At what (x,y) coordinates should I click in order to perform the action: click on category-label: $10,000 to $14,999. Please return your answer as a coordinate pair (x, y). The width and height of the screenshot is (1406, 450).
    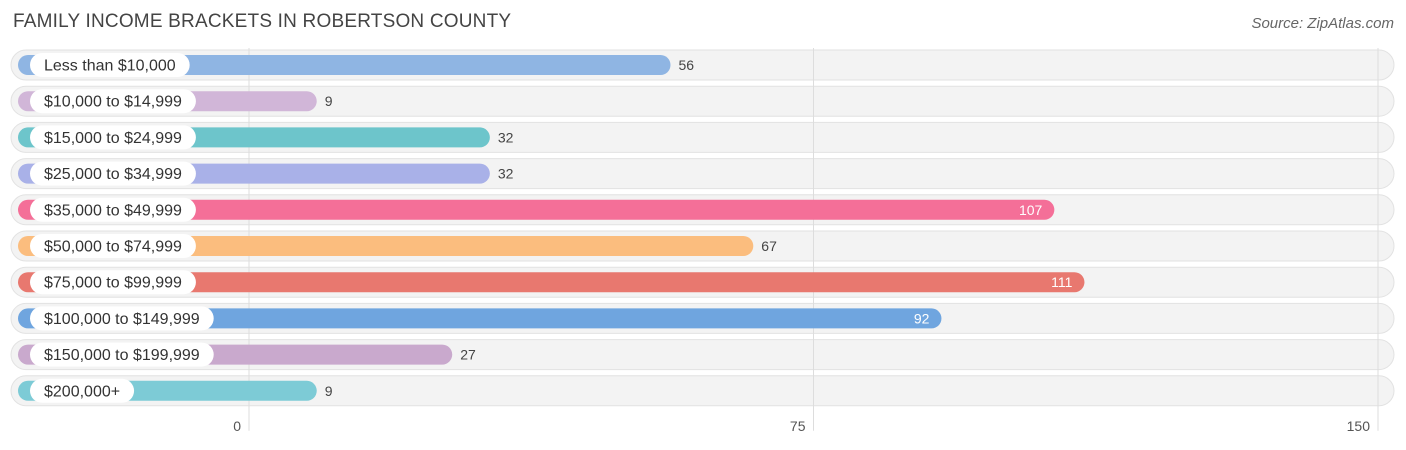
    Looking at the image, I should click on (113, 102).